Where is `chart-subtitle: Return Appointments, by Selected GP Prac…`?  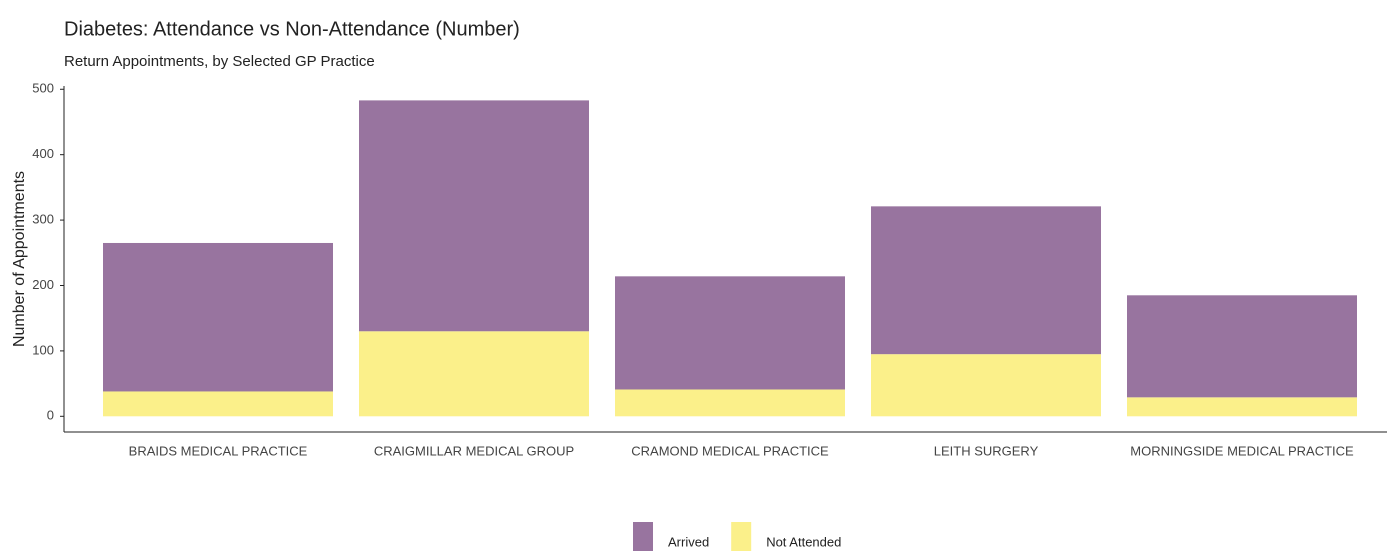
chart-subtitle: Return Appointments, by Selected GP Prac… is located at coordinates (219, 61).